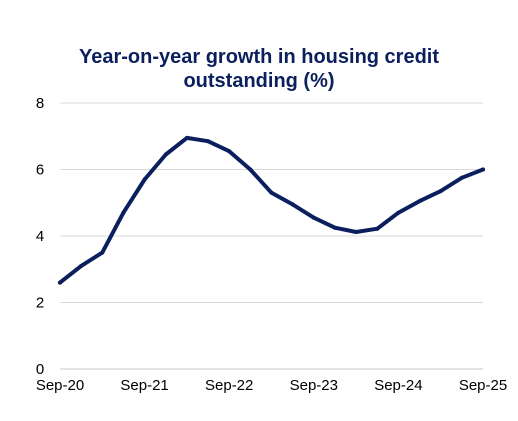 The image size is (518, 421). Describe the element at coordinates (259, 57) in the screenshot. I see `chart-title-line-1: Year-on-year growth in housing credit` at that location.